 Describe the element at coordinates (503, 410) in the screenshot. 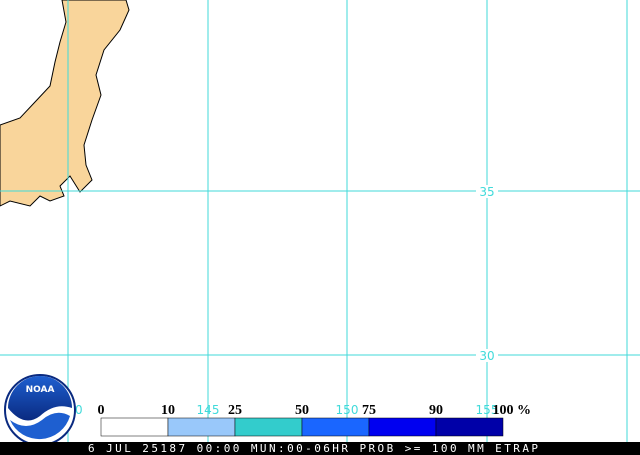

I see `legend-level: 100` at that location.